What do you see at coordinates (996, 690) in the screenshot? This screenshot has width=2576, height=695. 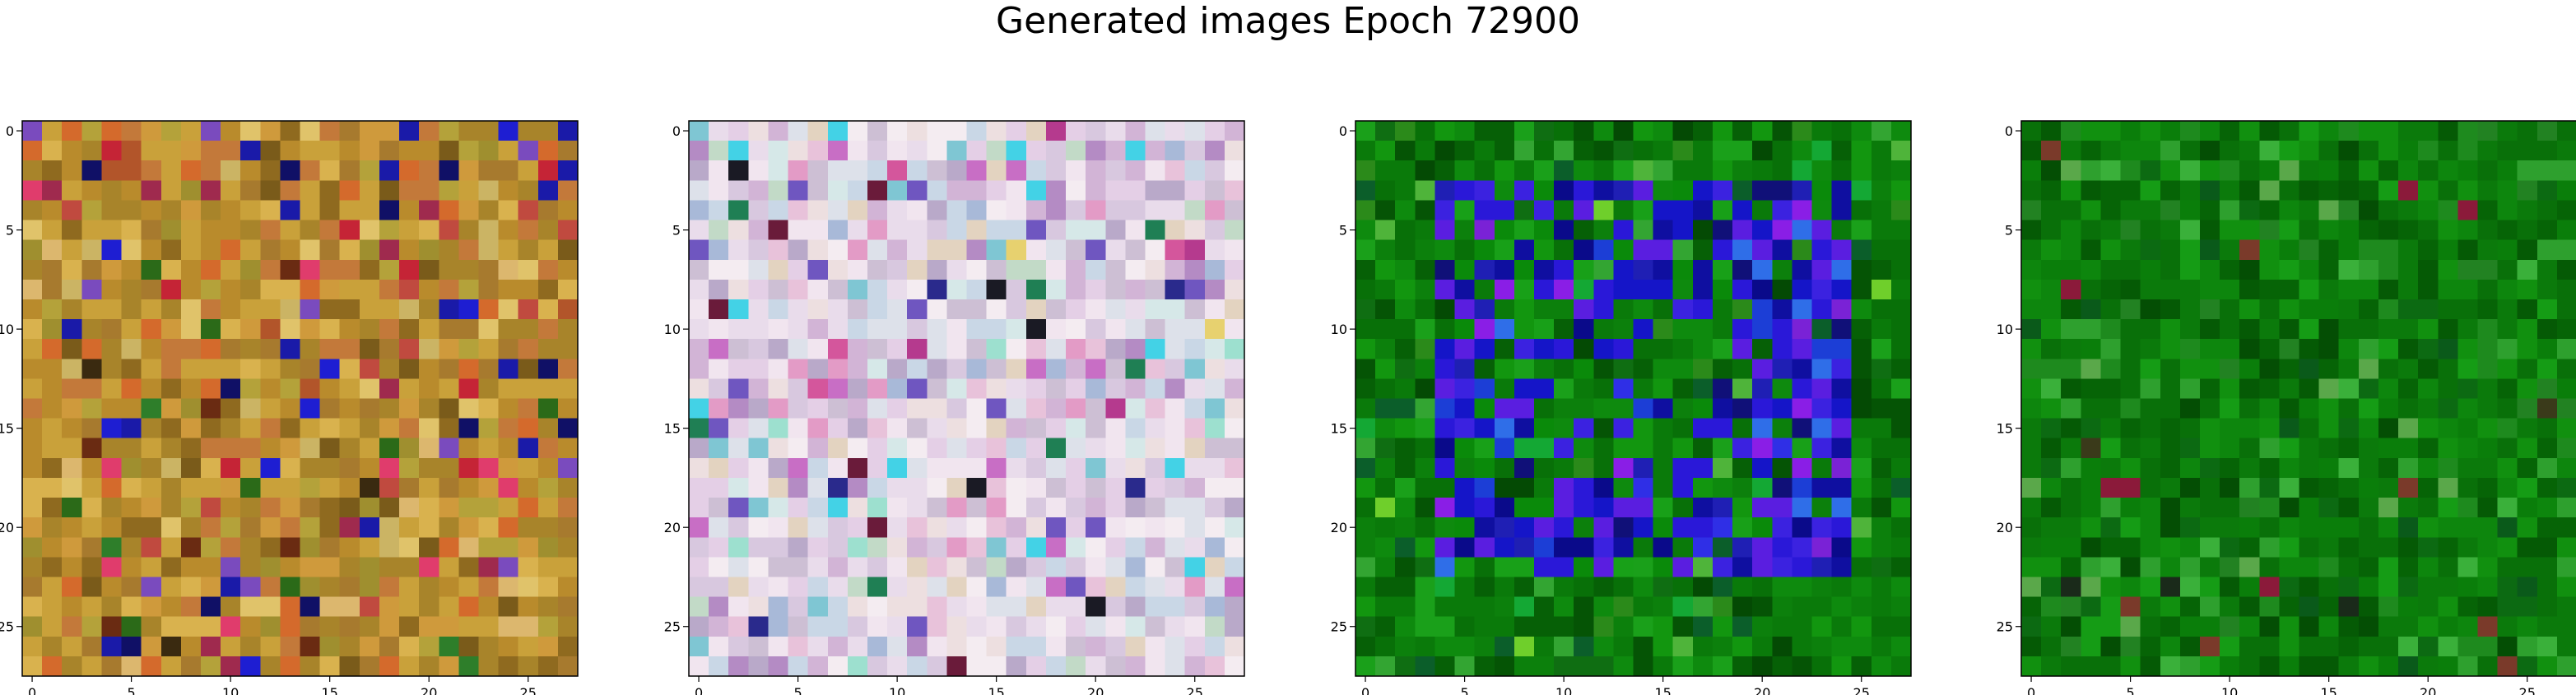 I see `x-tick-label: 15` at bounding box center [996, 690].